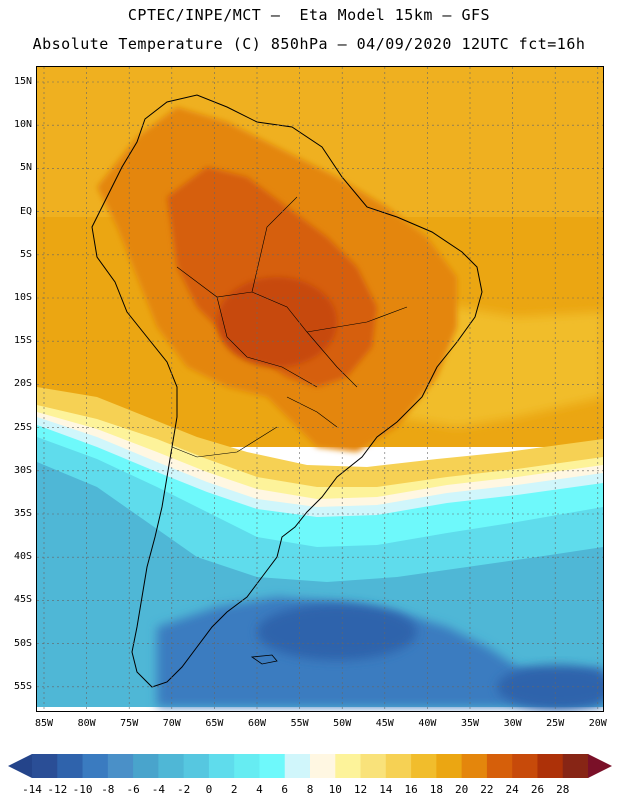 The image size is (618, 800). I want to click on colorbar-under-arrow, so click(20, 766).